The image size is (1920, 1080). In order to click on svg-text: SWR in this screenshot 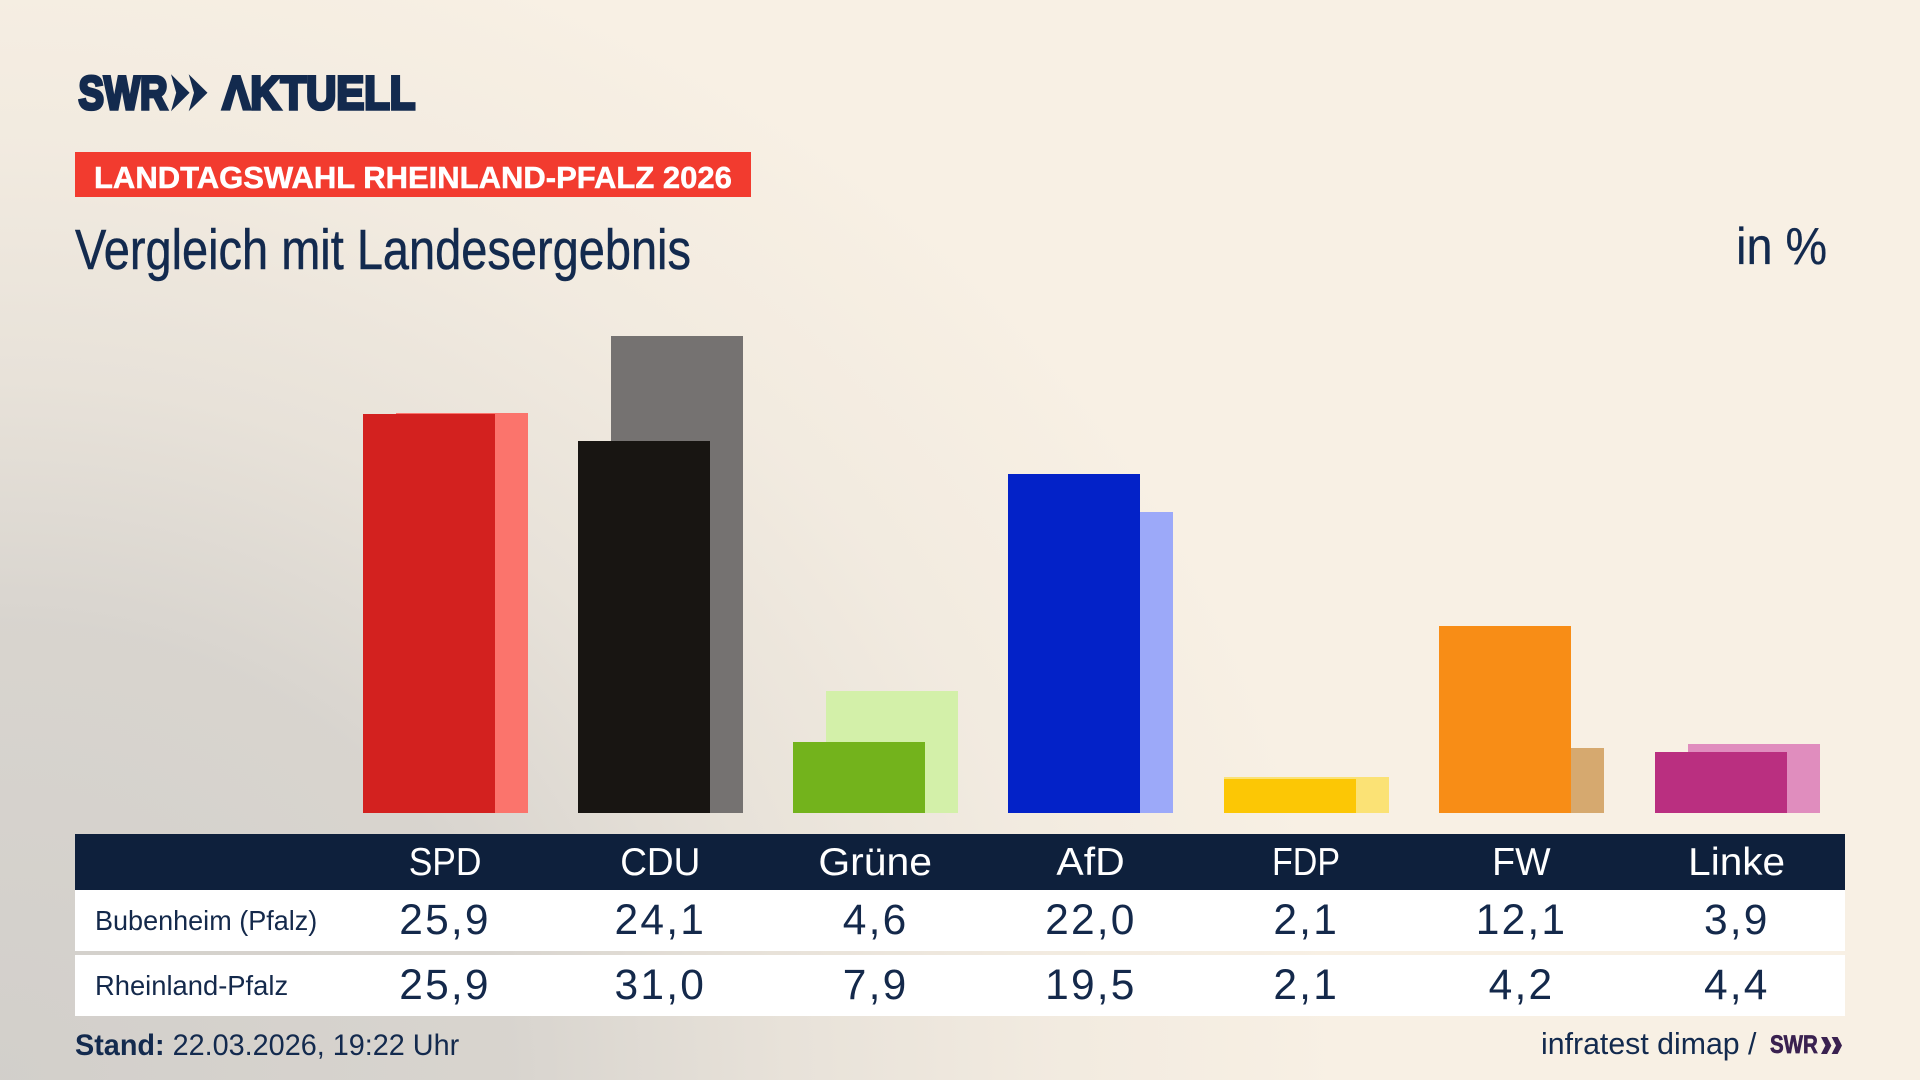, I will do `click(123, 94)`.